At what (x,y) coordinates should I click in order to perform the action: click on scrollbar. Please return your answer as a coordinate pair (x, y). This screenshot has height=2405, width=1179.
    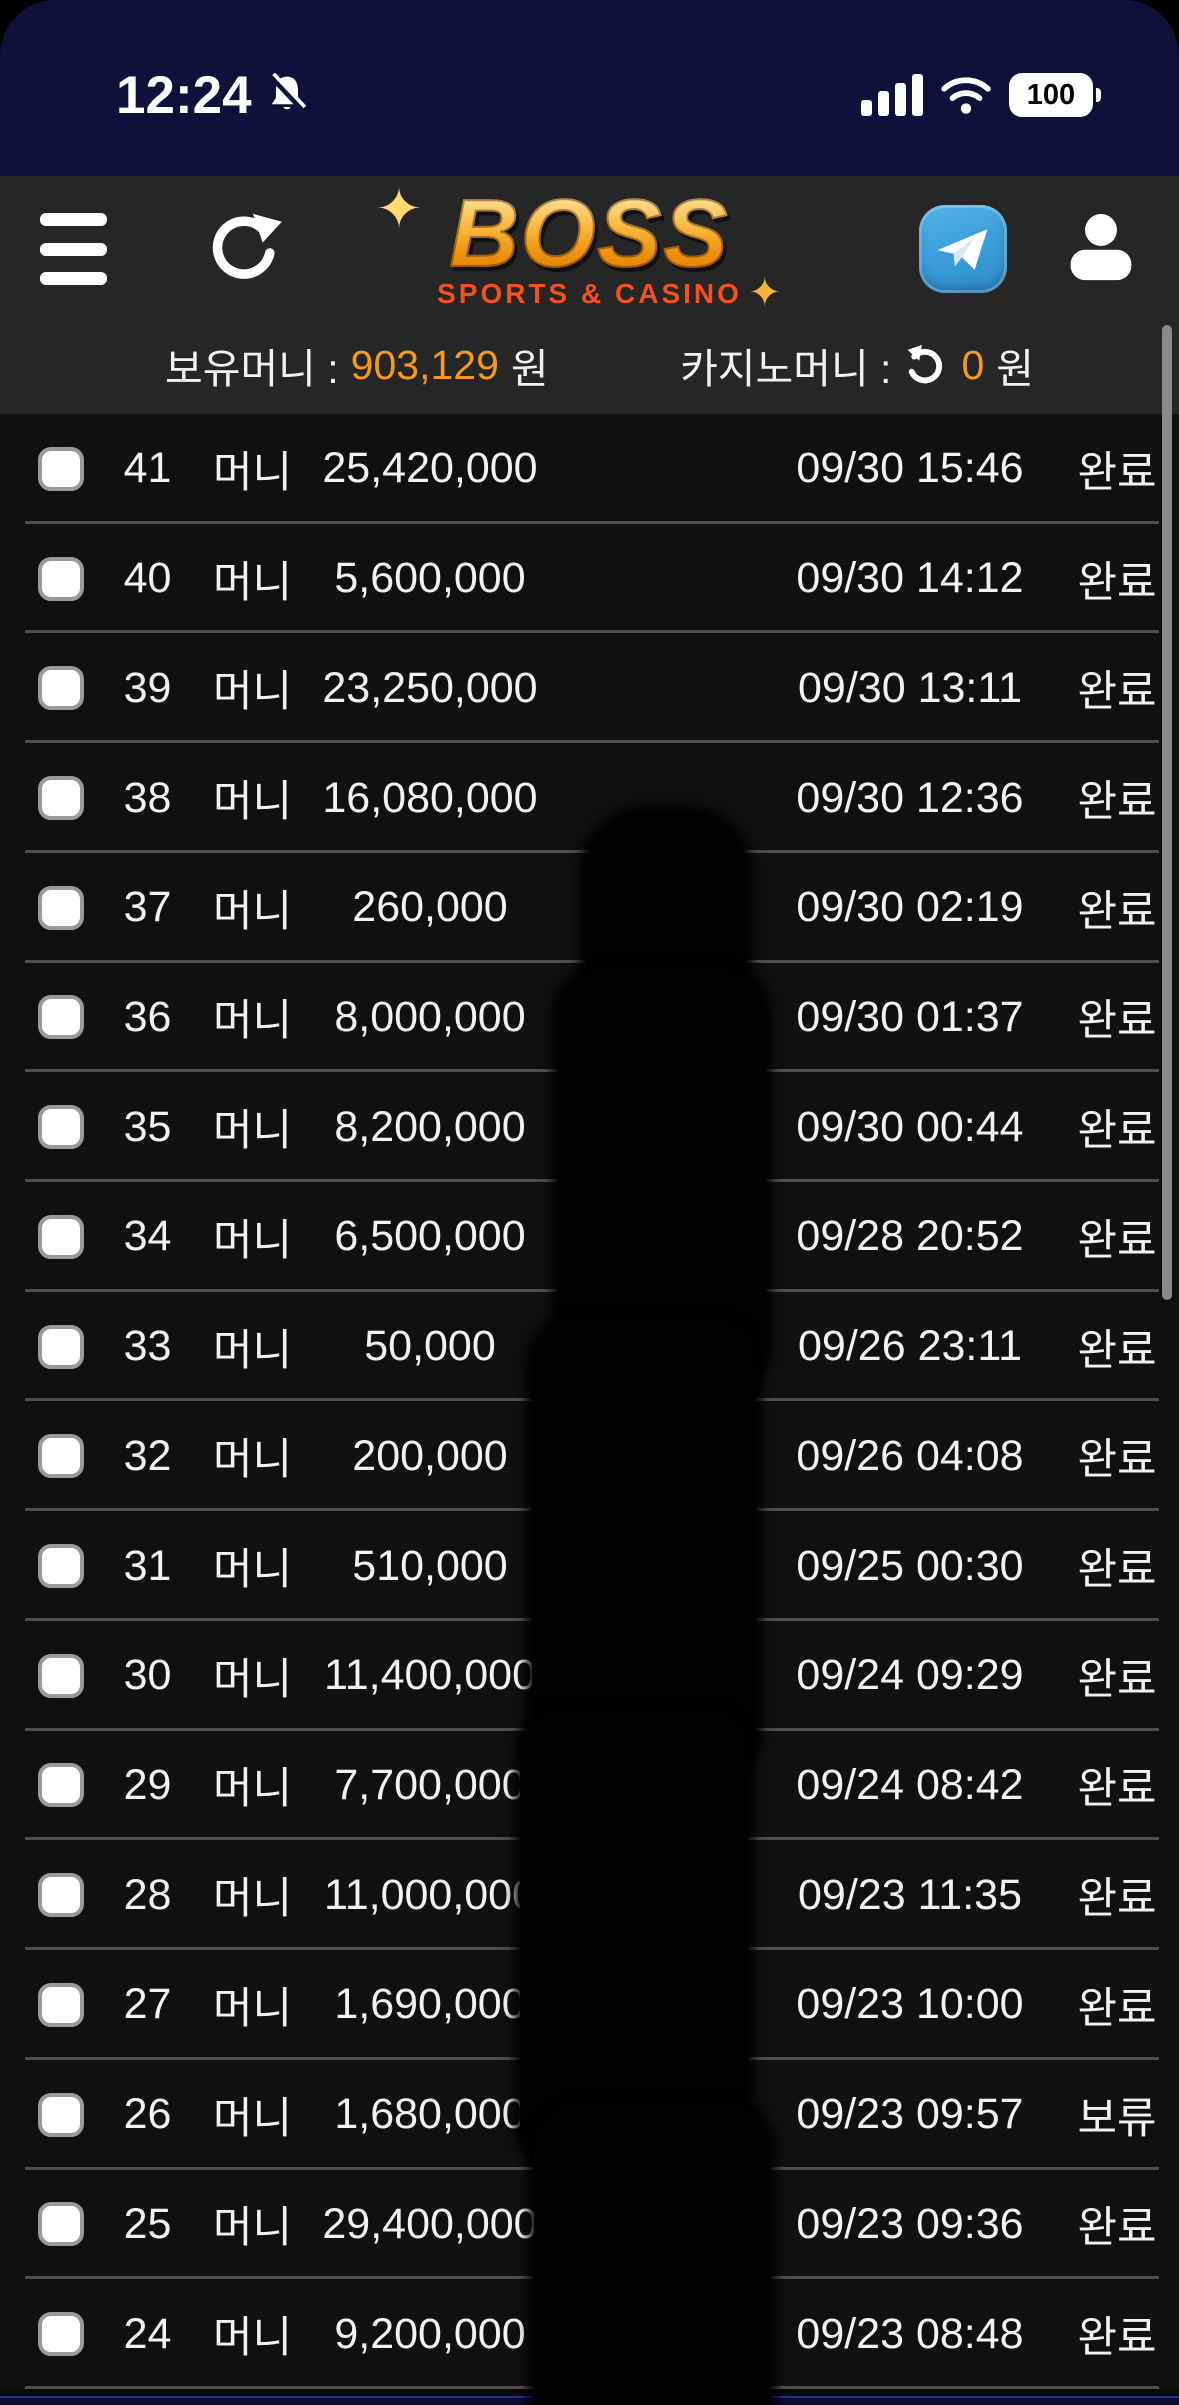
    Looking at the image, I should click on (1167, 812).